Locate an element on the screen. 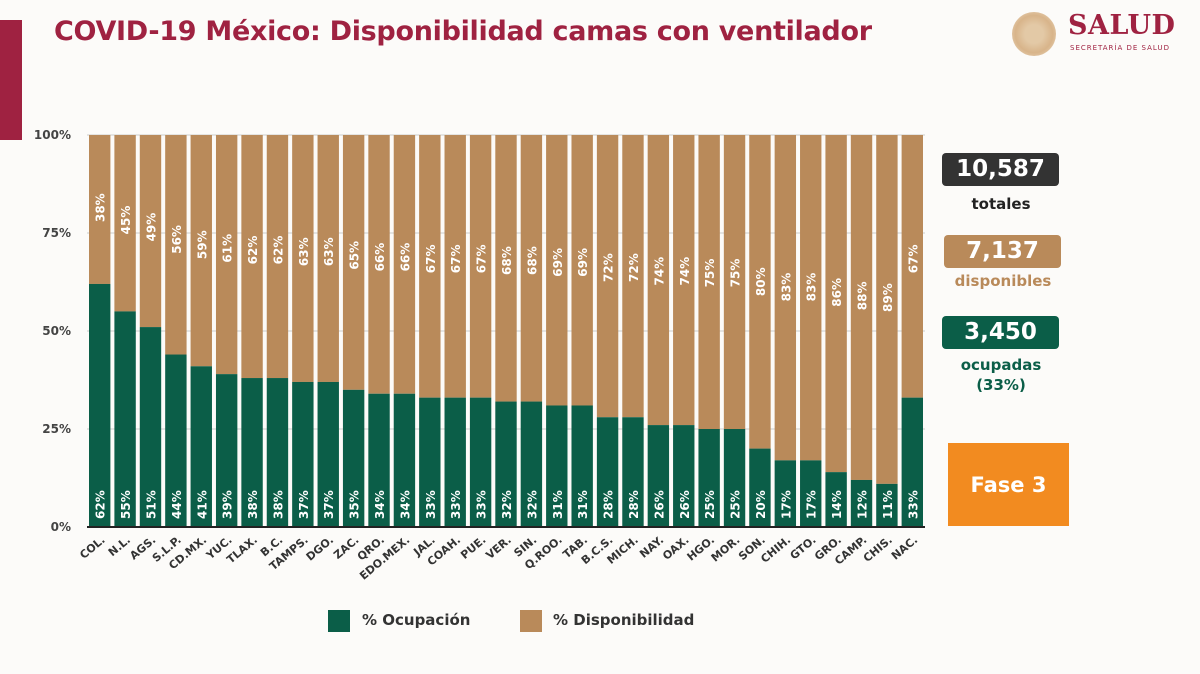 This screenshot has height=674, width=1200. accent-bar is located at coordinates (11, 80).